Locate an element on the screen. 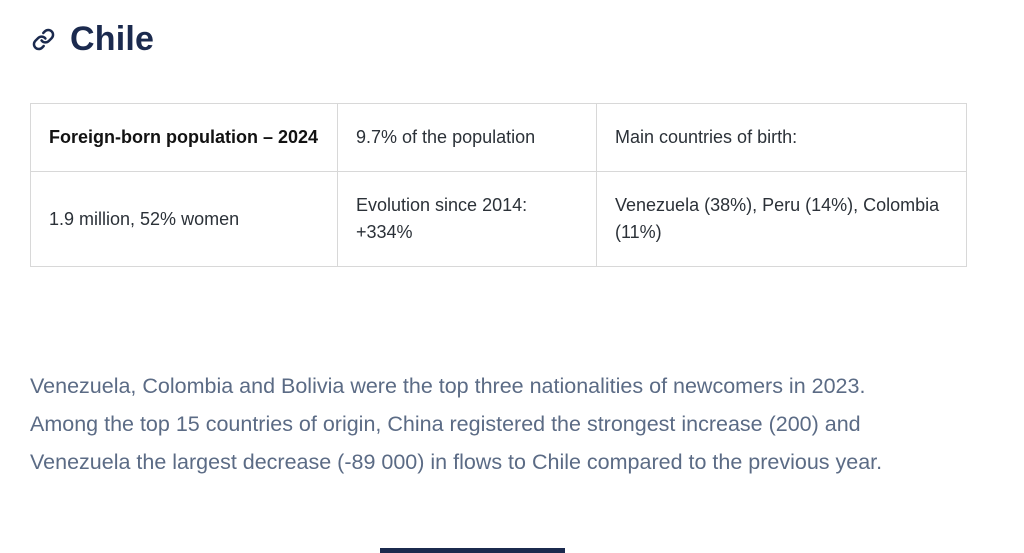  cell-text-evolution: Evolution since 2014: +334% is located at coordinates (442, 219).